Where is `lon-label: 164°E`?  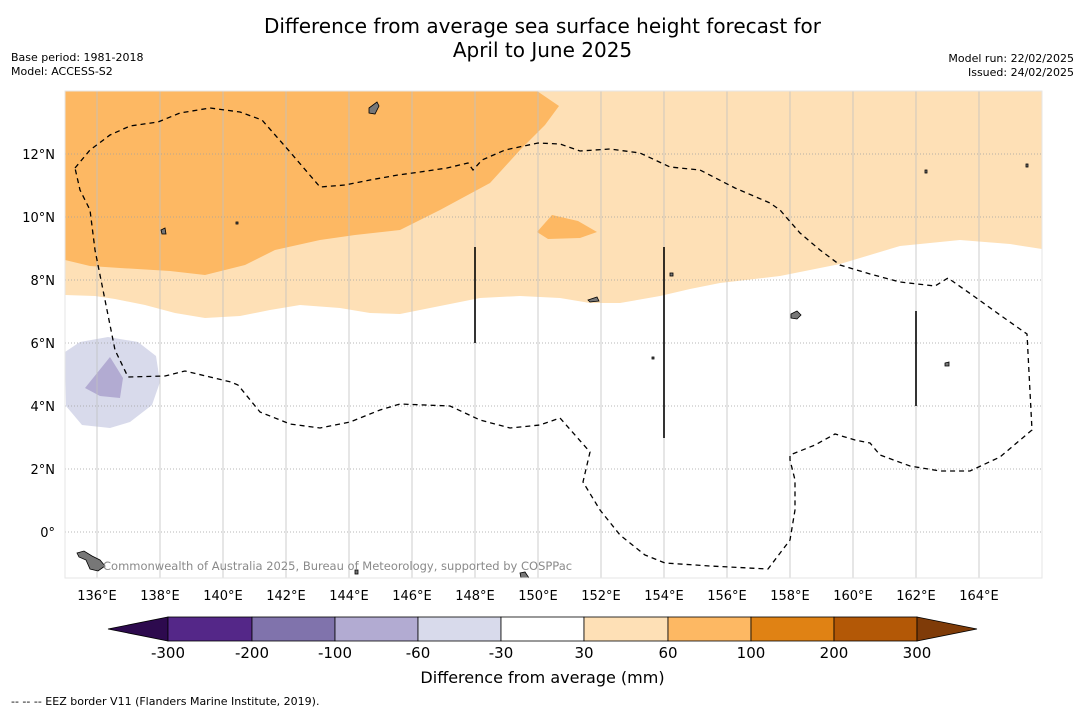
lon-label: 164°E is located at coordinates (979, 596).